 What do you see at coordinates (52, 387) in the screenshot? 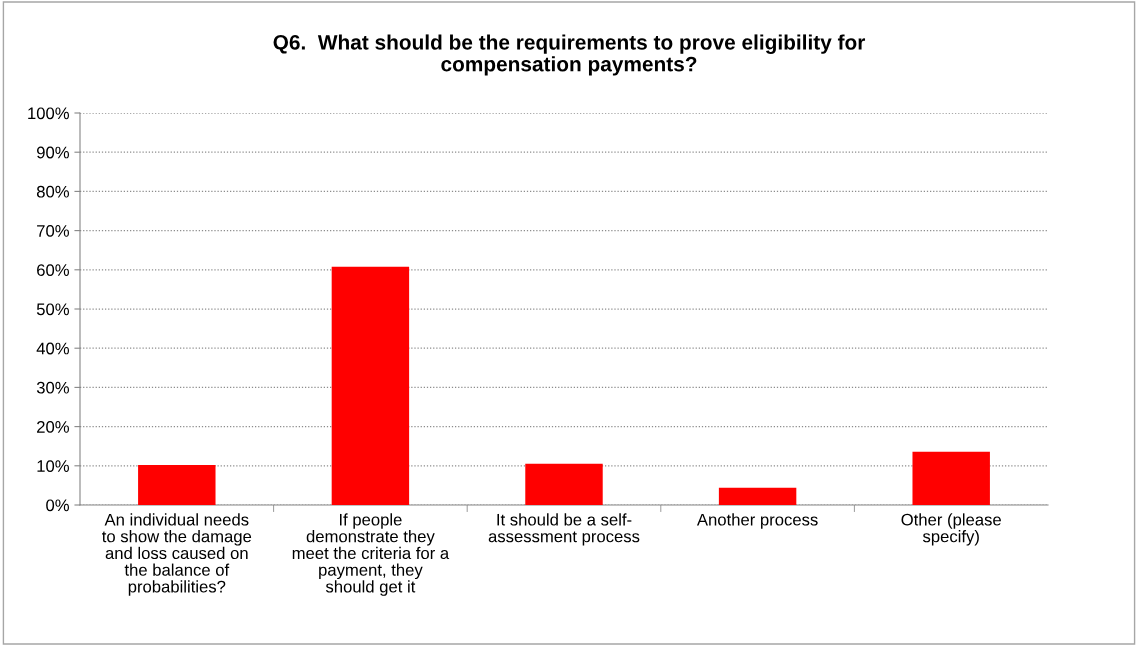
I see `y-tick-label: 30%` at bounding box center [52, 387].